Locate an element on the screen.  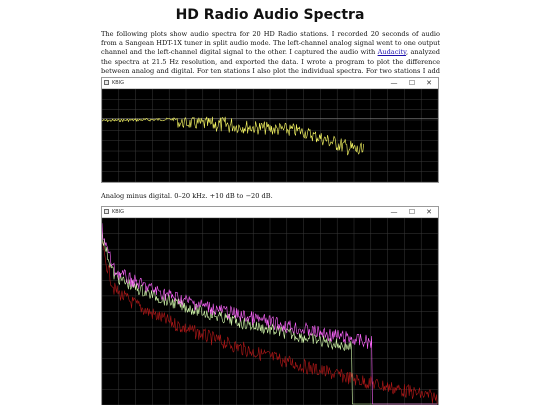
difference-grid is located at coordinates (270, 135).